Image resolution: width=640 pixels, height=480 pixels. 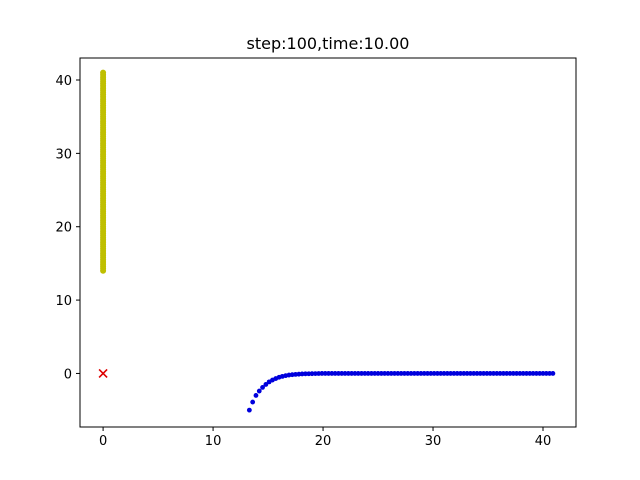 I want to click on chart-title: step:100,time:10.00, so click(x=328, y=43).